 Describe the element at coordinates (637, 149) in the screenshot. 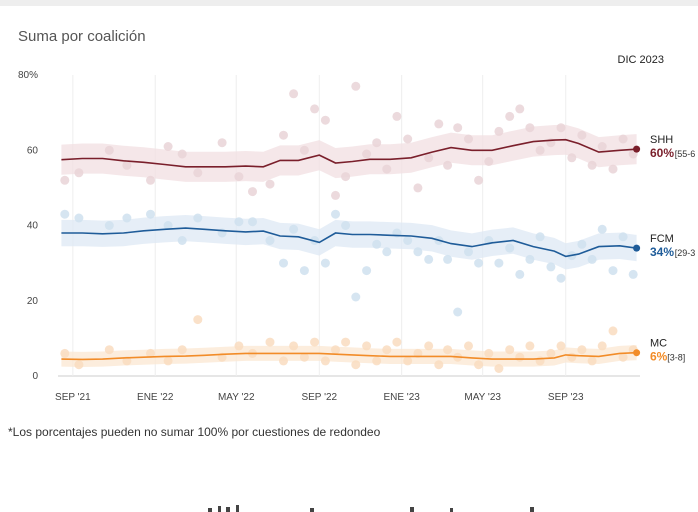

I see `shh-end-dot` at that location.